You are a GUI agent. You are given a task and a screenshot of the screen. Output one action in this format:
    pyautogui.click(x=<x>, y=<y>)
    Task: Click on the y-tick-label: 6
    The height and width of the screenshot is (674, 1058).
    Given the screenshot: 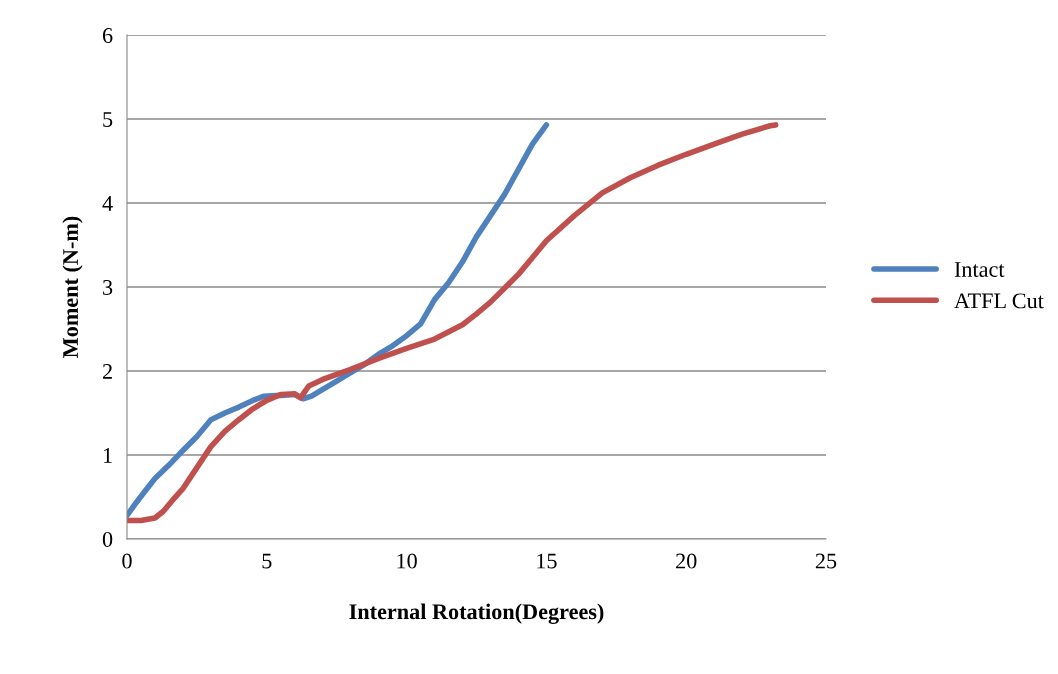 What is the action you would take?
    pyautogui.click(x=107, y=35)
    